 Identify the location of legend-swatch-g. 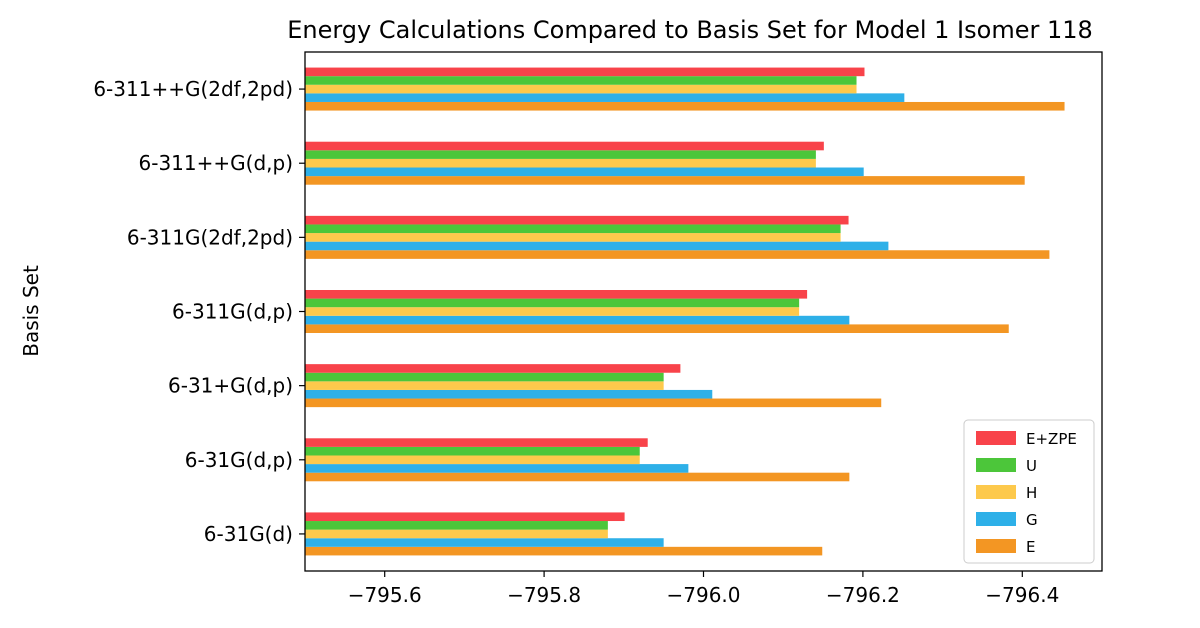
(996, 519).